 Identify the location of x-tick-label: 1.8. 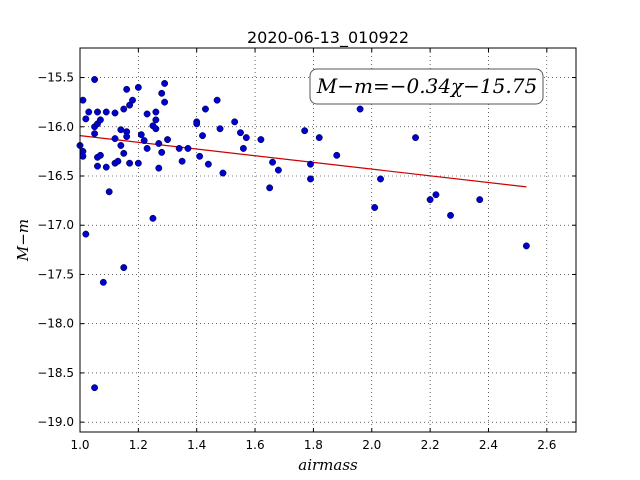
(313, 445).